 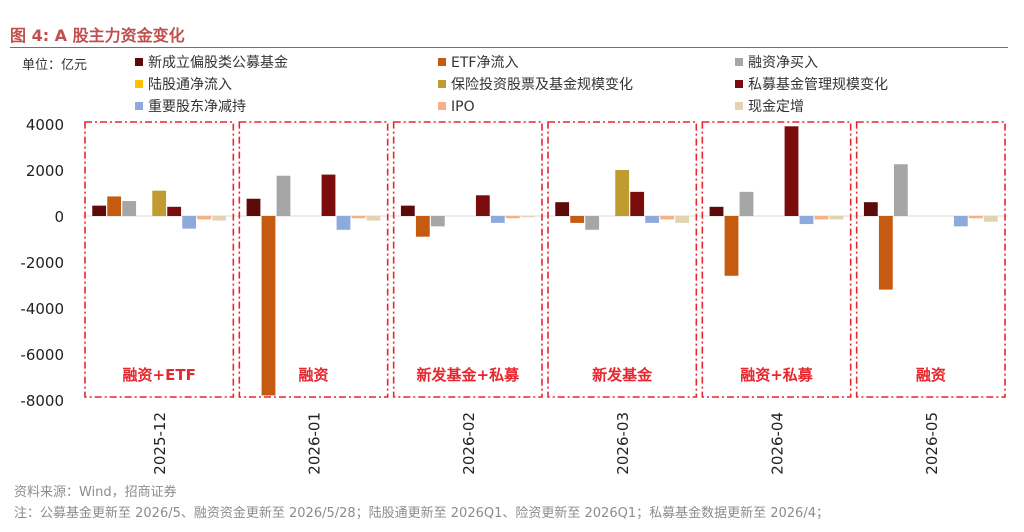 I want to click on x-tick-label: 2026-04, so click(x=778, y=443).